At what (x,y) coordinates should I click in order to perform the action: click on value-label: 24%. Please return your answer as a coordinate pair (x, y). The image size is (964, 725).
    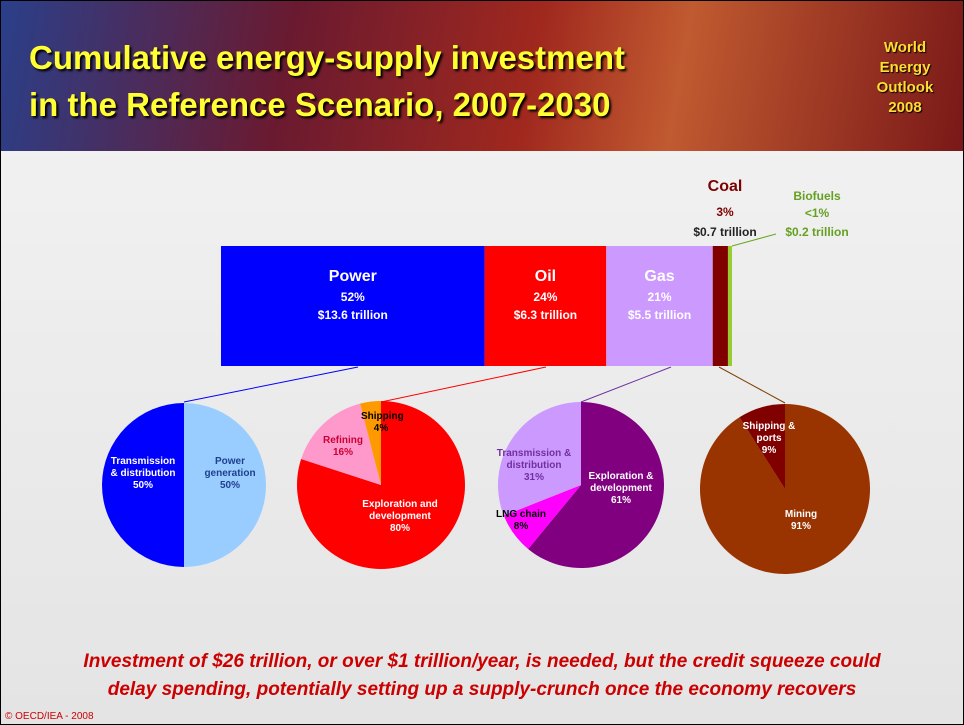
    Looking at the image, I should click on (545, 297).